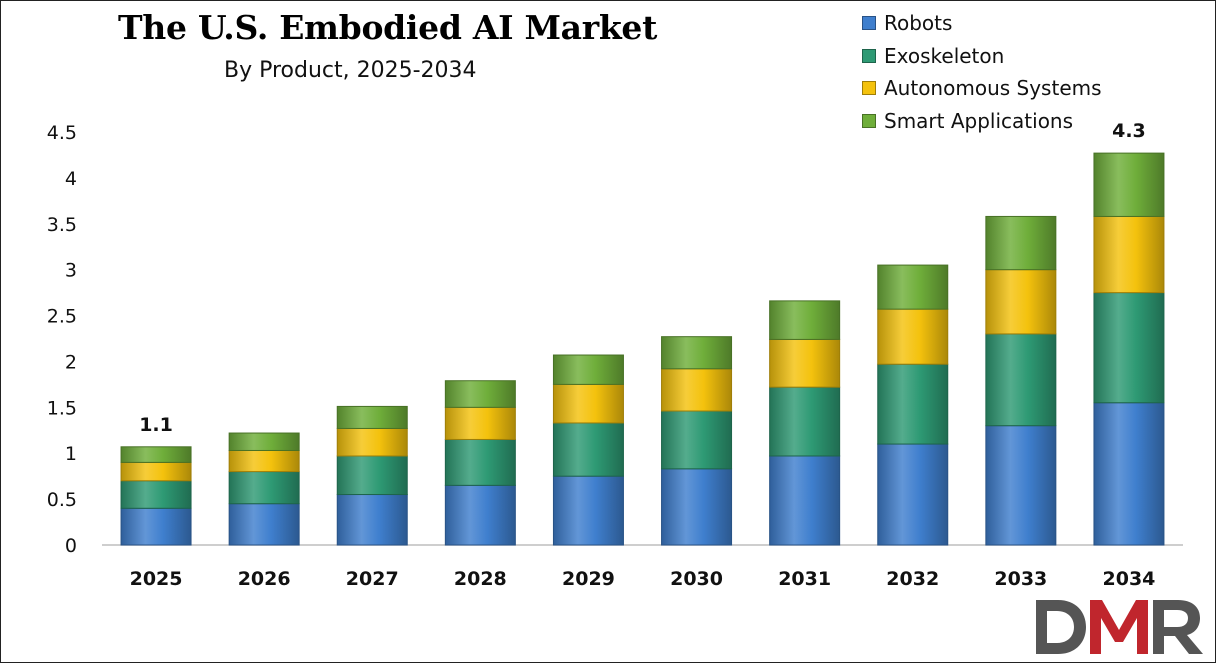 This screenshot has width=1216, height=663. What do you see at coordinates (979, 120) in the screenshot?
I see `legend-label-smart-applications: Smart Applications` at bounding box center [979, 120].